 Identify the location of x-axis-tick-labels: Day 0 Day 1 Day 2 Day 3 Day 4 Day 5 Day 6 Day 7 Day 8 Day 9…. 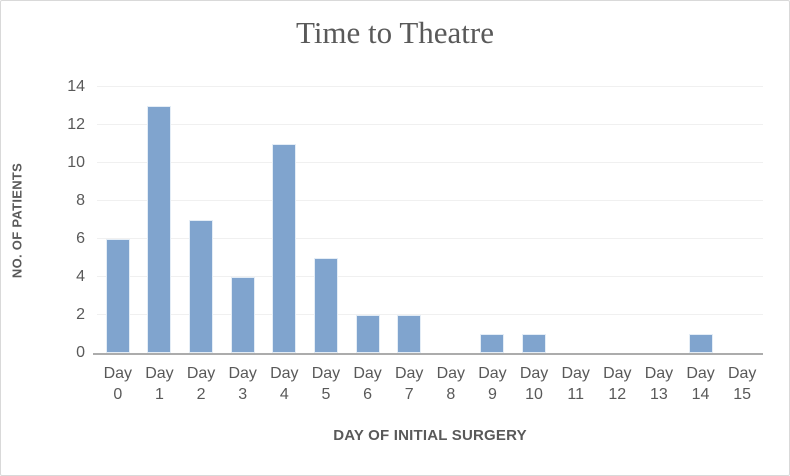
(430, 384).